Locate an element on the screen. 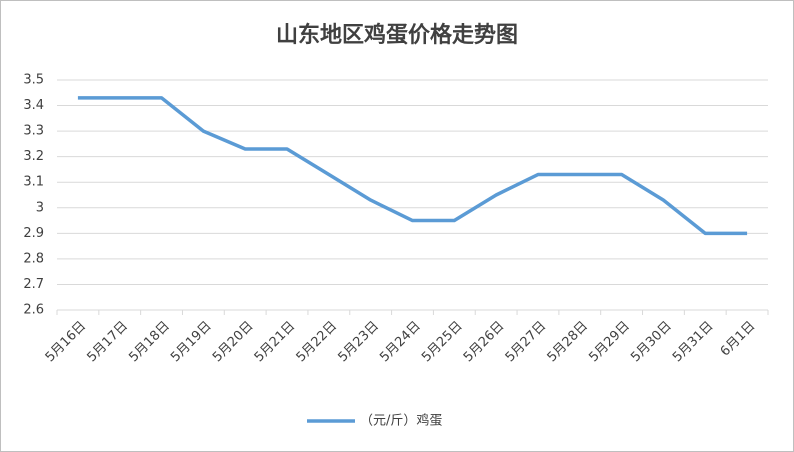 This screenshot has height=452, width=794. legend-label: （元/斤）鸡蛋 is located at coordinates (401, 421).